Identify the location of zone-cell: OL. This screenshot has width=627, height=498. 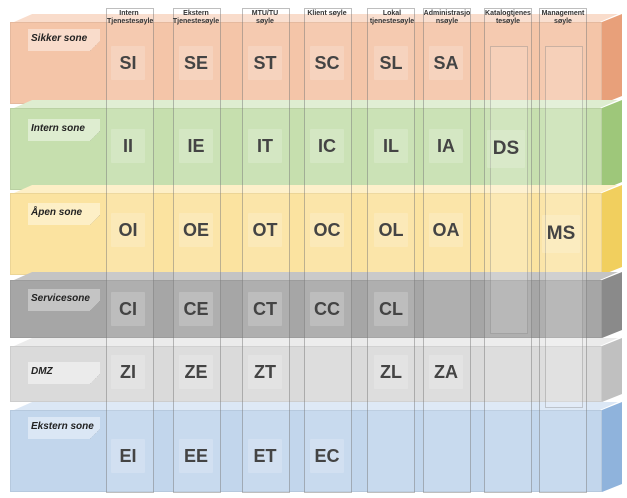
(391, 230).